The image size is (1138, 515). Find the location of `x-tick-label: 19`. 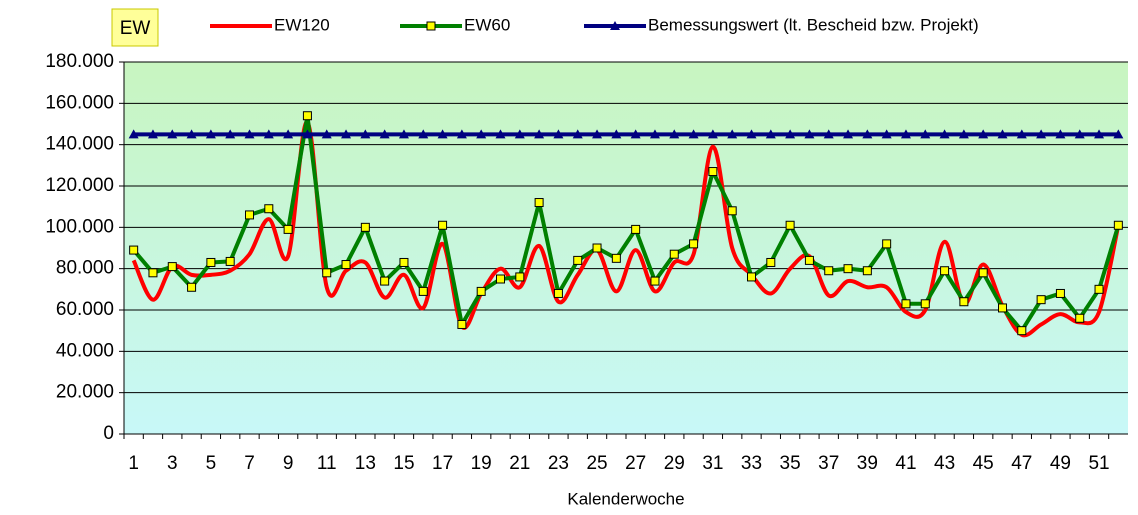

x-tick-label: 19 is located at coordinates (481, 463).